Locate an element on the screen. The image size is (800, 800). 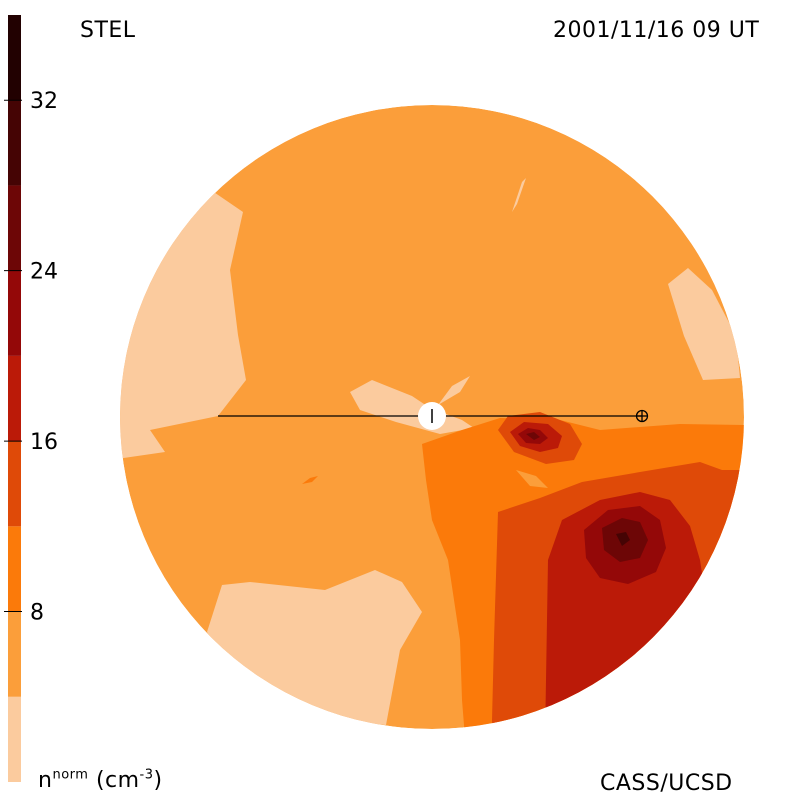
unit-superscript: norm is located at coordinates (70, 775).